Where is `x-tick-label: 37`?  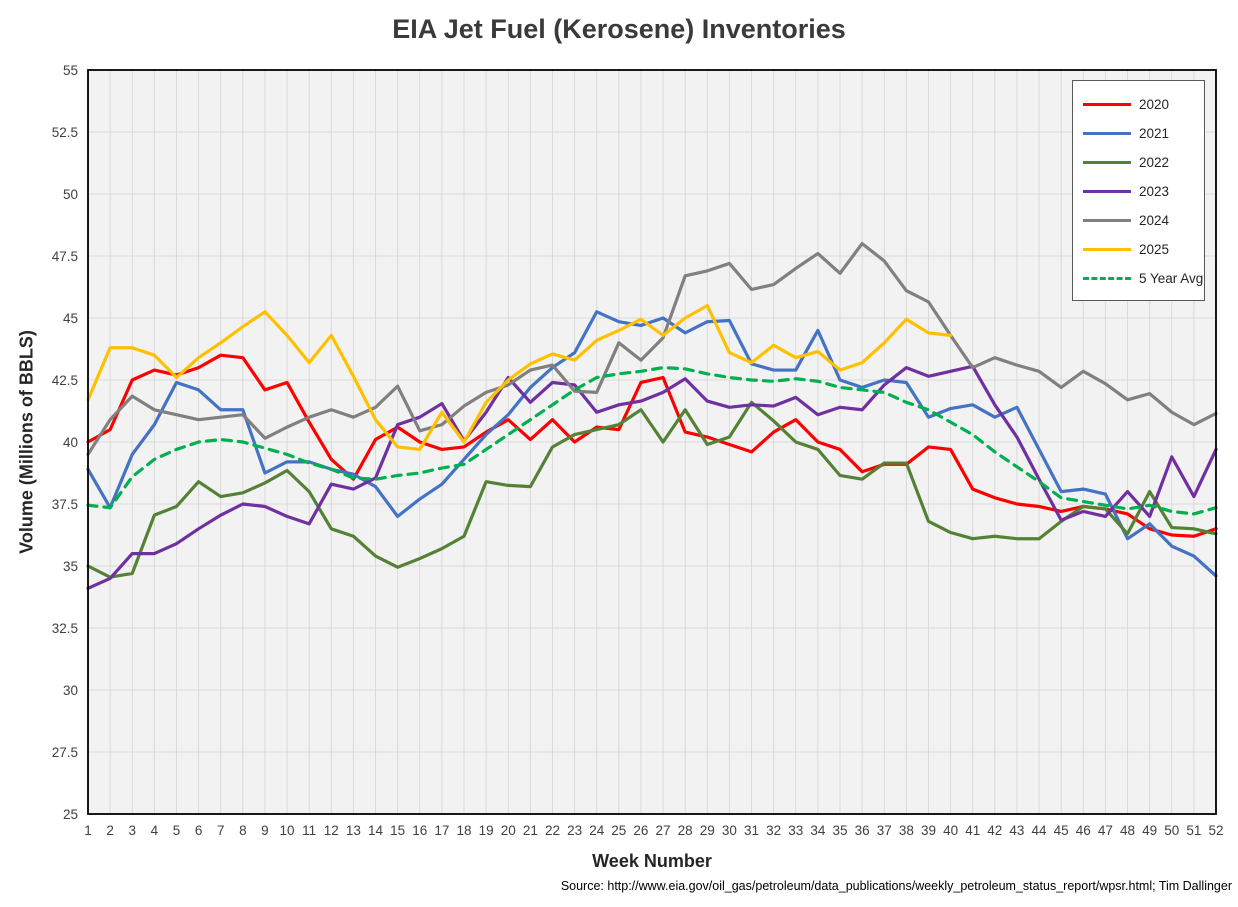 x-tick-label: 37 is located at coordinates (884, 830).